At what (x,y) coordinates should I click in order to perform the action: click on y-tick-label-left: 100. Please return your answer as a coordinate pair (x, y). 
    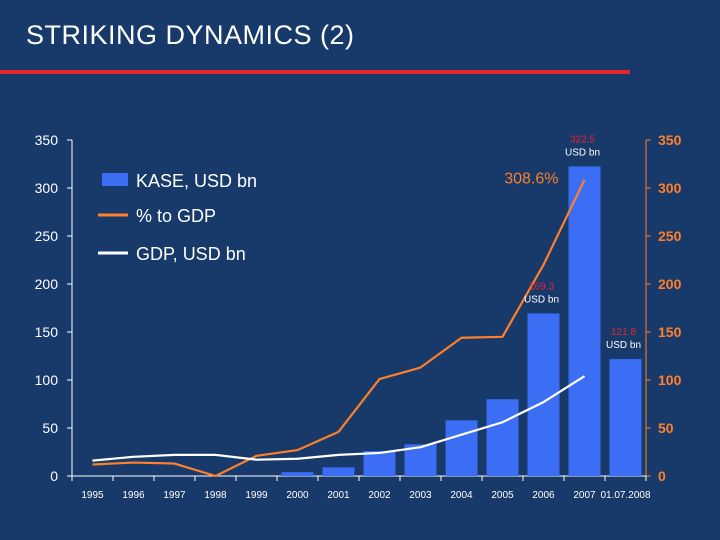
    Looking at the image, I should click on (47, 380).